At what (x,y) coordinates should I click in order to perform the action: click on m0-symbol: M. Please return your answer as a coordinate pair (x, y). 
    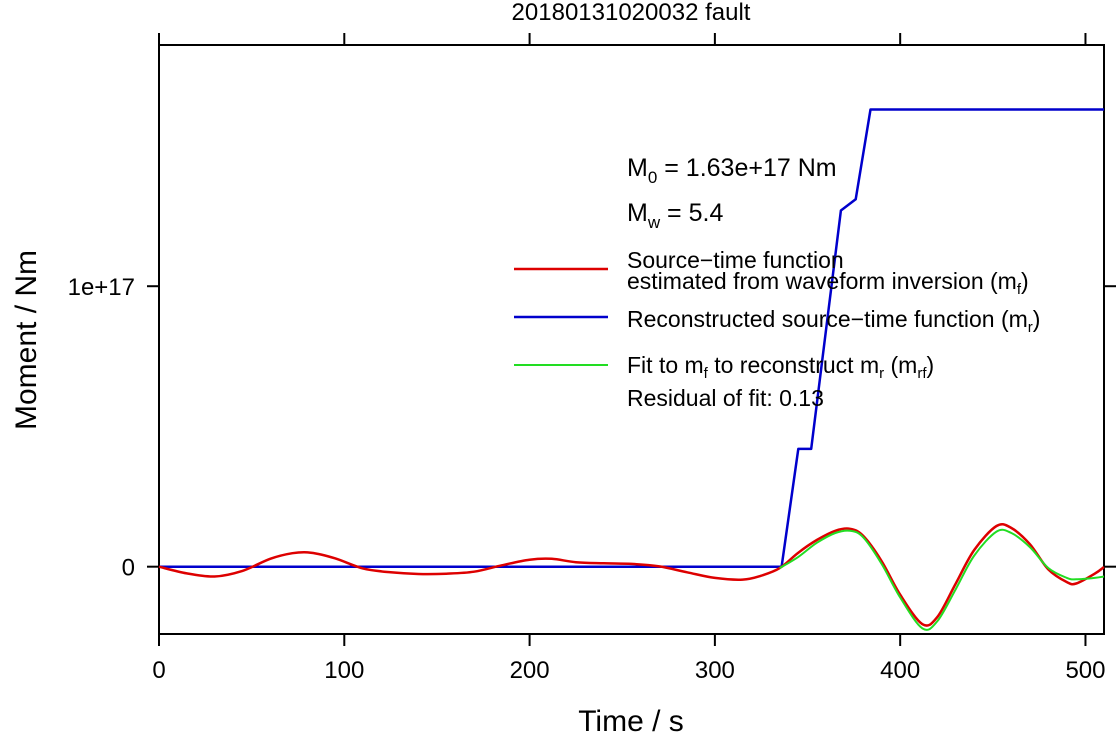
    Looking at the image, I should click on (637, 168).